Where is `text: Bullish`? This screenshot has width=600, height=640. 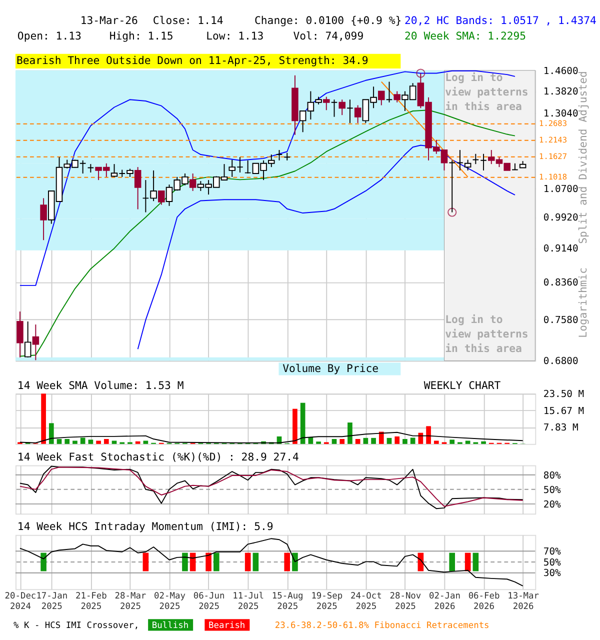 text: Bullish is located at coordinates (170, 625).